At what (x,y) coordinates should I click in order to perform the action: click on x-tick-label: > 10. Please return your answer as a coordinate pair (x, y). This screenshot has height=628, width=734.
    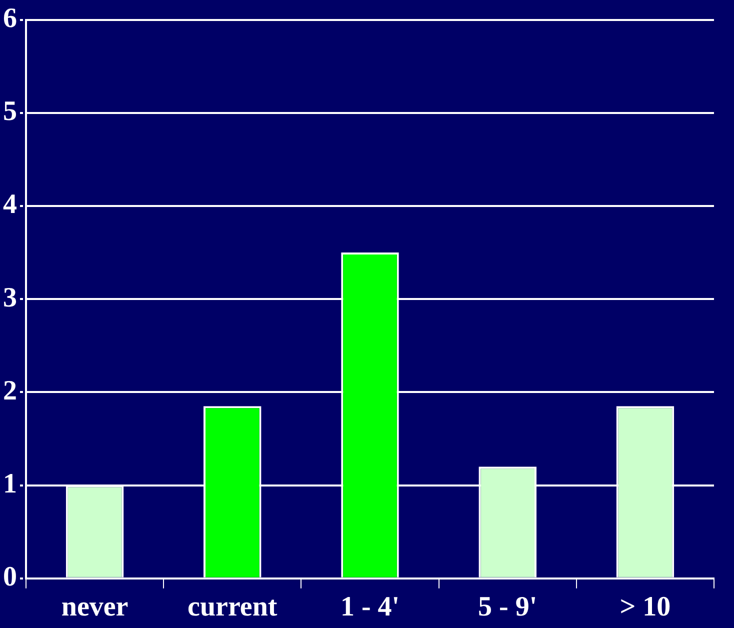
    Looking at the image, I should click on (645, 606).